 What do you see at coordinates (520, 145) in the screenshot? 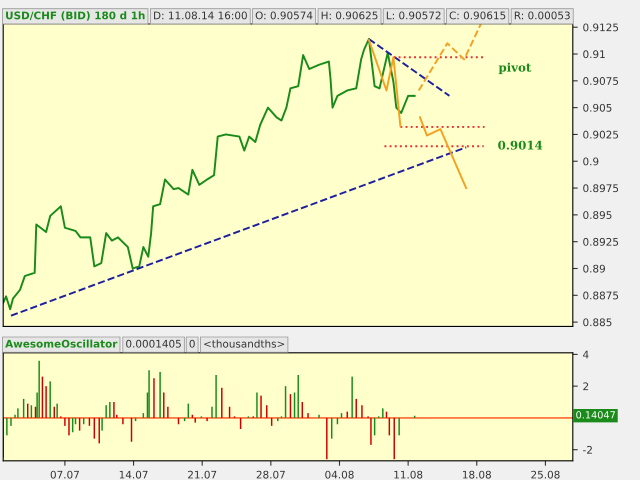
I see `annotation: 0.9014` at bounding box center [520, 145].